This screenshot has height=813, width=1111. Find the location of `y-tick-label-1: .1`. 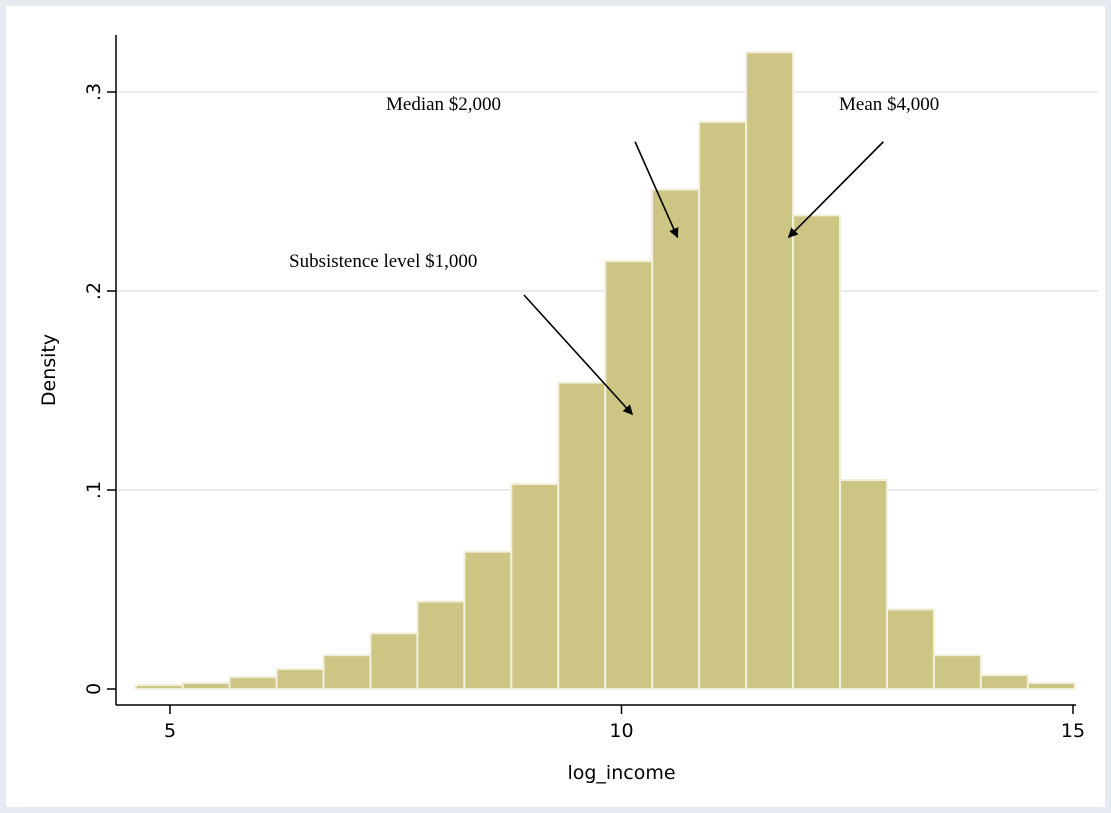

y-tick-label-1: .1 is located at coordinates (94, 490).